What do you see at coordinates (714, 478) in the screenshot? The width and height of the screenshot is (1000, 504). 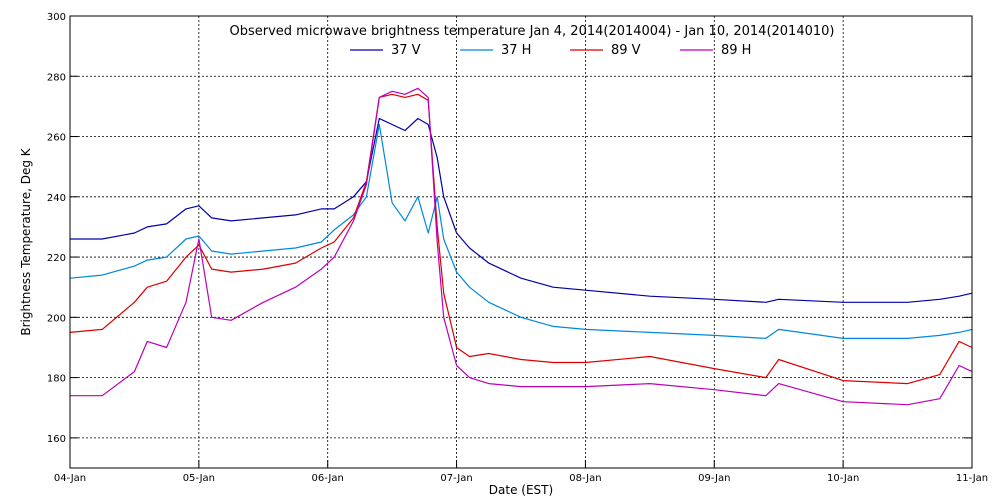 I see `x-tick-label: 09-Jan` at bounding box center [714, 478].